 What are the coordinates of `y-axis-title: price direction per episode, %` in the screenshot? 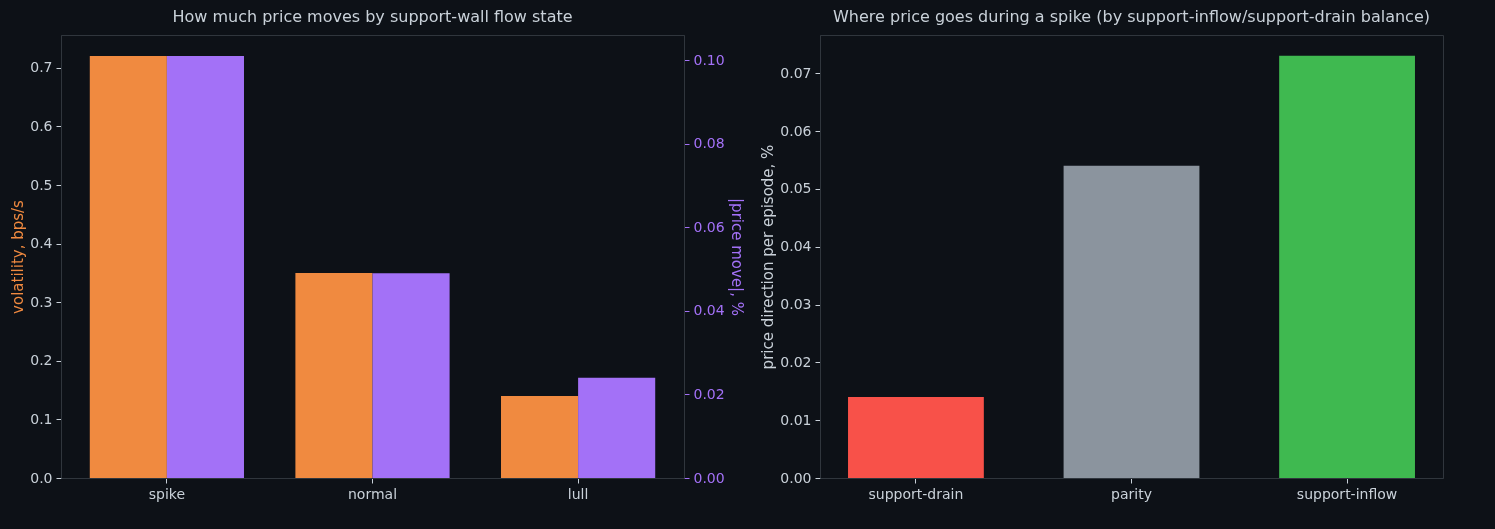 It's located at (768, 257).